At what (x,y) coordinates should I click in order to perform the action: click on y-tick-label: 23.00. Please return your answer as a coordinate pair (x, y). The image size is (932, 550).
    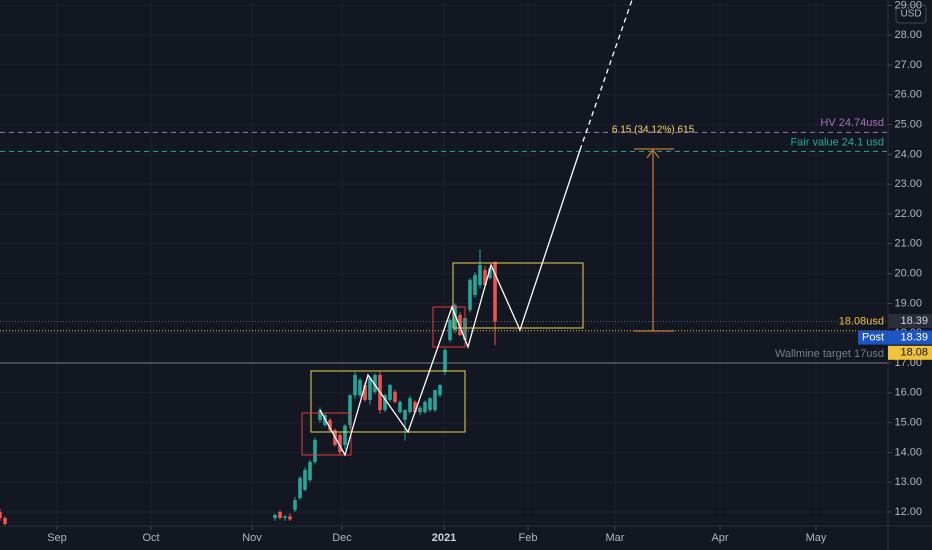
    Looking at the image, I should click on (908, 184).